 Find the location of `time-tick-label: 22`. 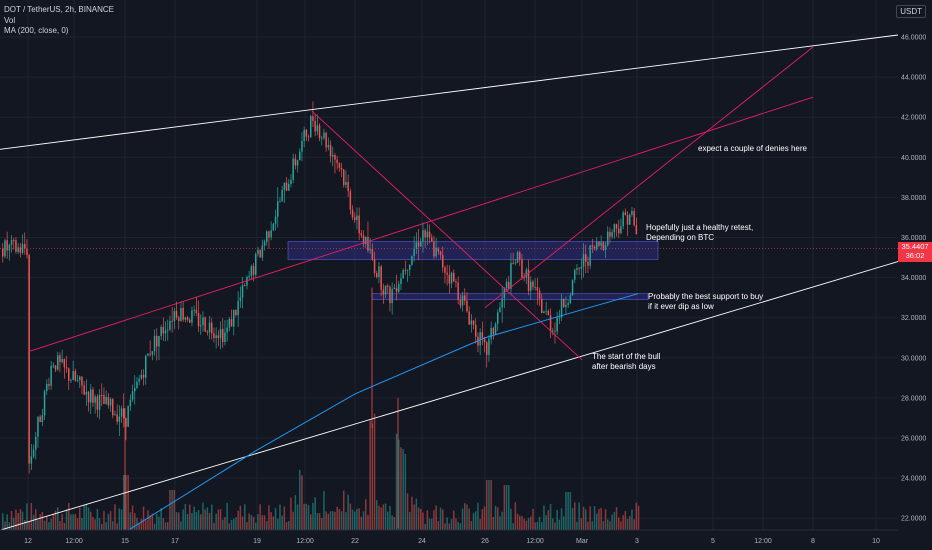

time-tick-label: 22 is located at coordinates (355, 541).